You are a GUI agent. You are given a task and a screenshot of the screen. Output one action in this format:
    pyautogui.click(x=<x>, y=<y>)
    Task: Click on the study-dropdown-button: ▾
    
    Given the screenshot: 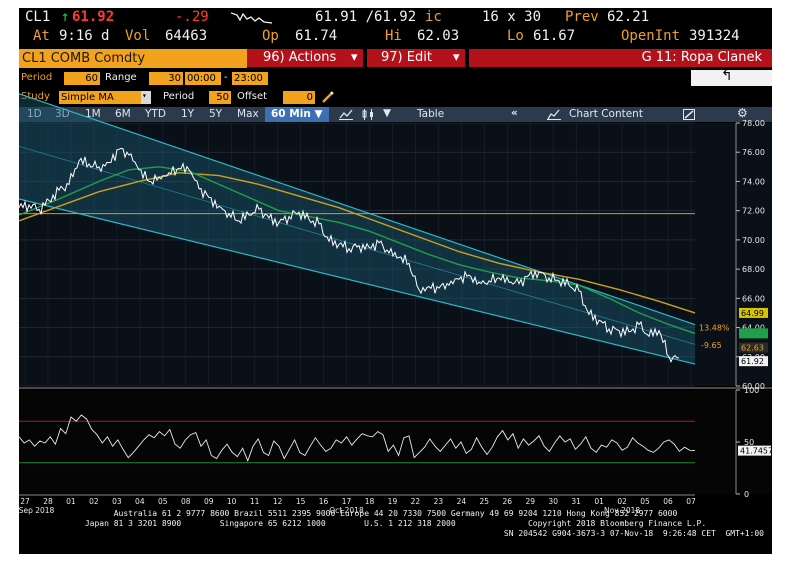 What is the action you would take?
    pyautogui.click(x=146, y=97)
    